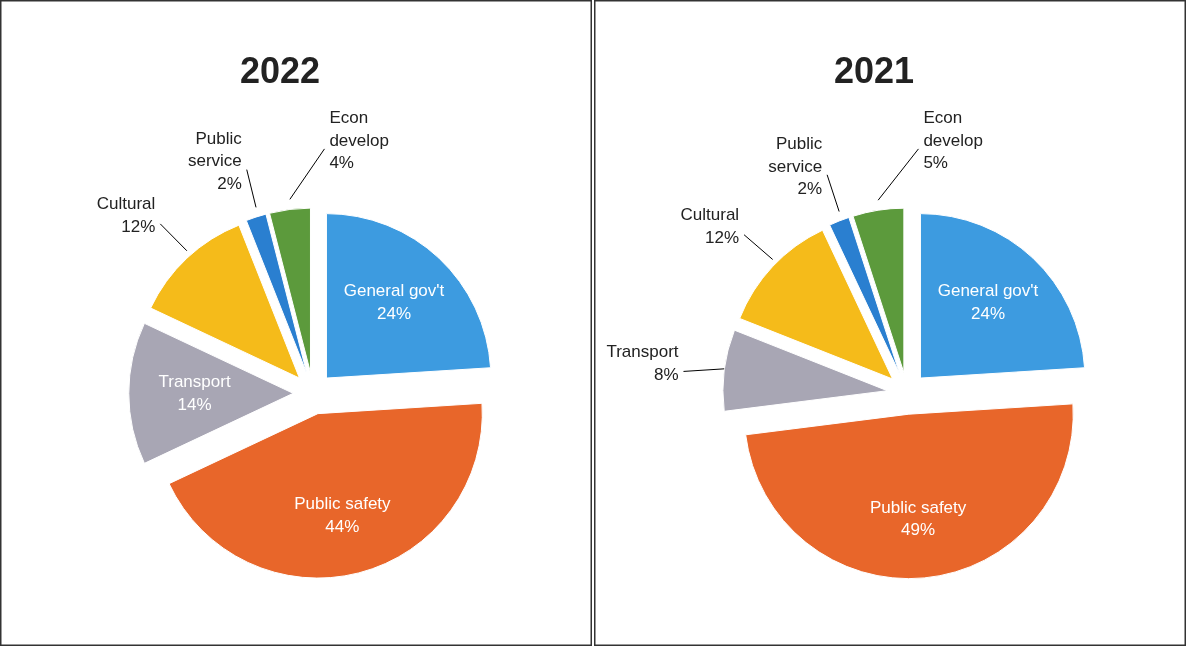 The height and width of the screenshot is (648, 1189). I want to click on chart-title: 2021, so click(874, 71).